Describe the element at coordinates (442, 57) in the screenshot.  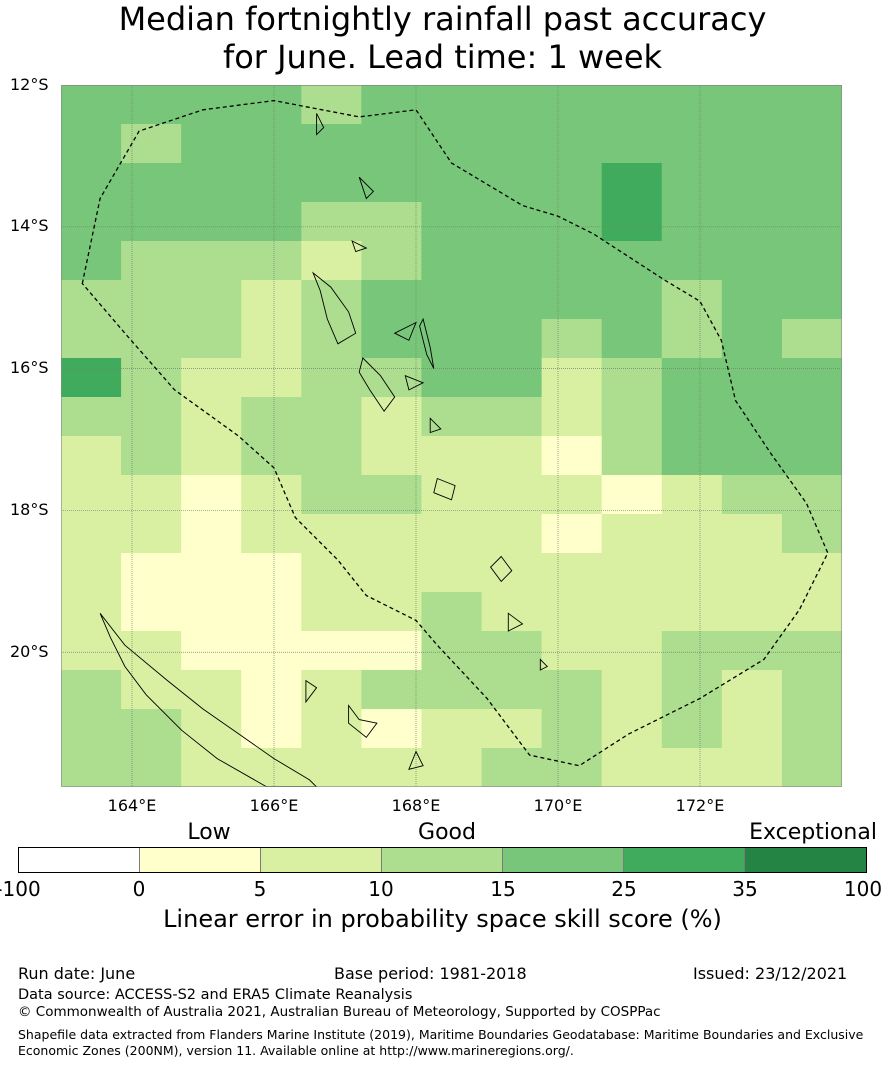
I see `map-title-line2: for June. Lead time: 1 week` at that location.